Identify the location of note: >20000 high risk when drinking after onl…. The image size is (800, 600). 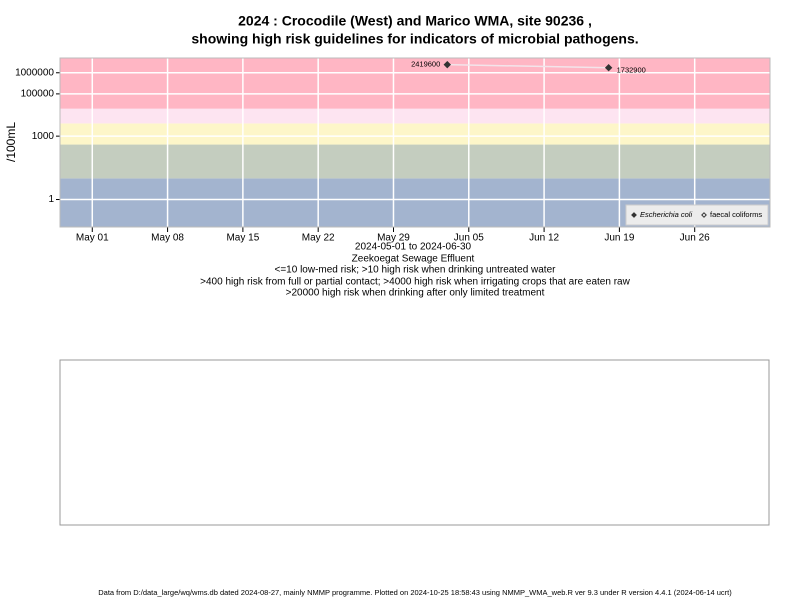
(415, 293).